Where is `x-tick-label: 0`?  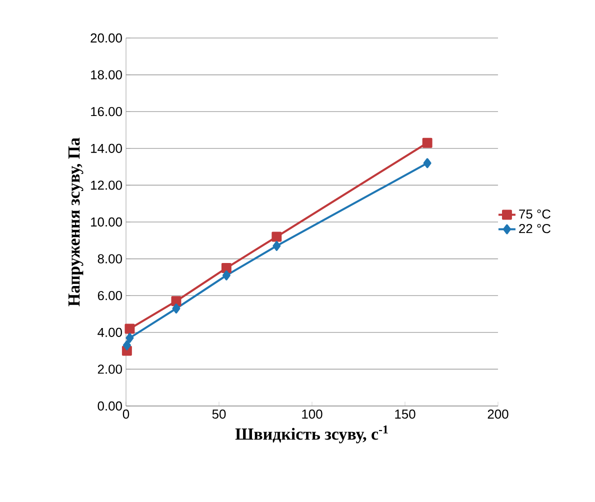 x-tick-label: 0 is located at coordinates (126, 414).